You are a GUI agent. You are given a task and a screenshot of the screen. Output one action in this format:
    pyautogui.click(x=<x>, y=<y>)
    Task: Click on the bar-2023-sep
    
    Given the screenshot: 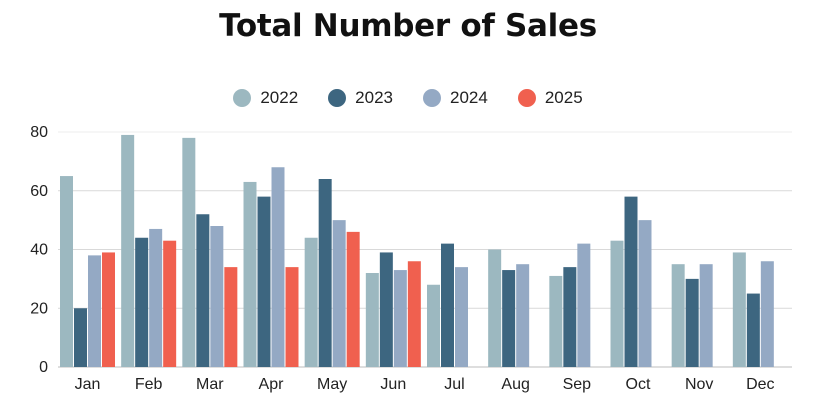 What is the action you would take?
    pyautogui.click(x=570, y=317)
    